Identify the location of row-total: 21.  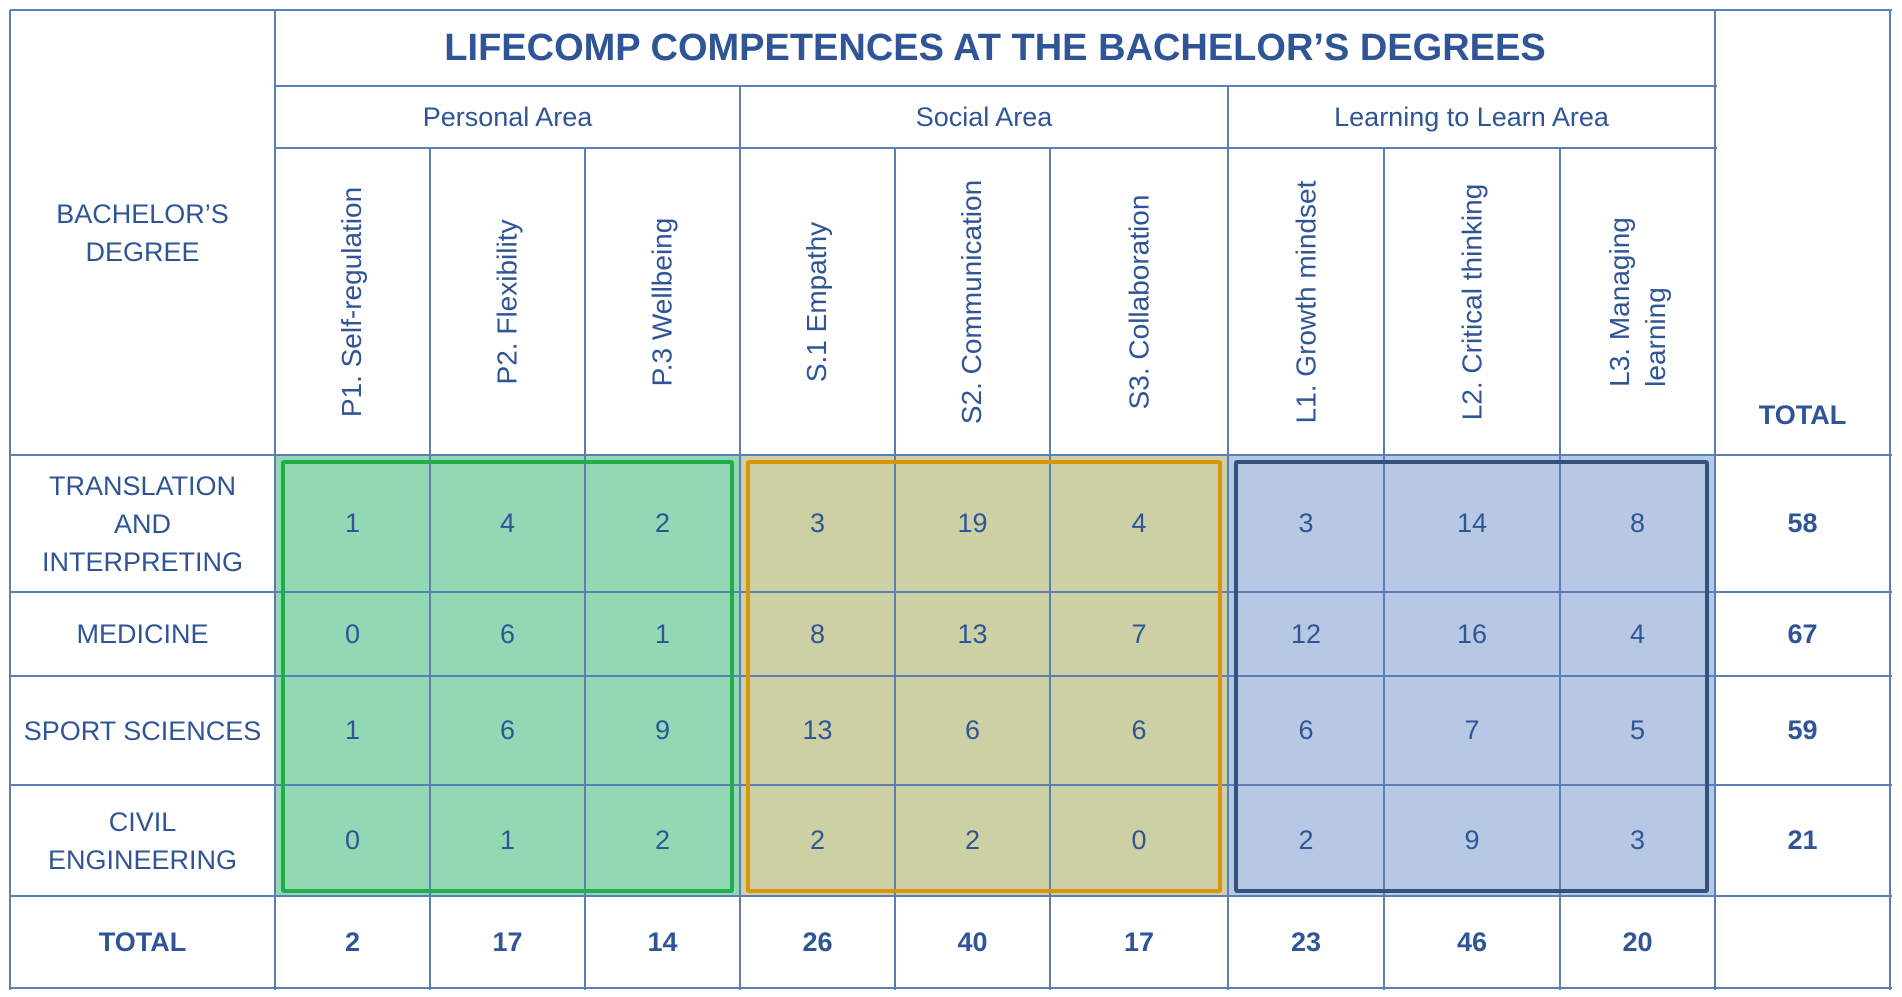
(1802, 840).